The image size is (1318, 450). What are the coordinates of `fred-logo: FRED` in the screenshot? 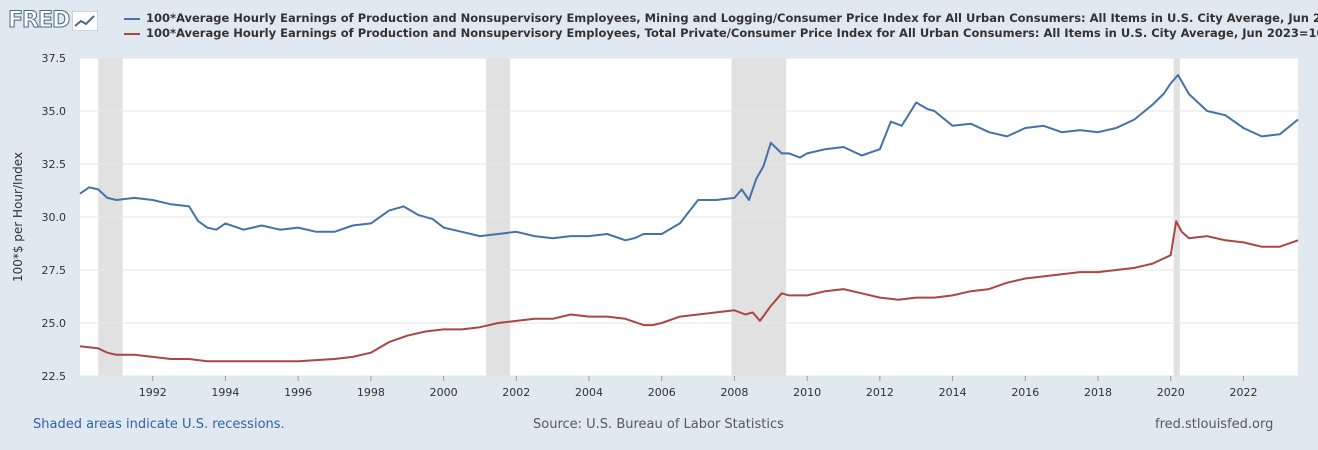 It's located at (53, 21).